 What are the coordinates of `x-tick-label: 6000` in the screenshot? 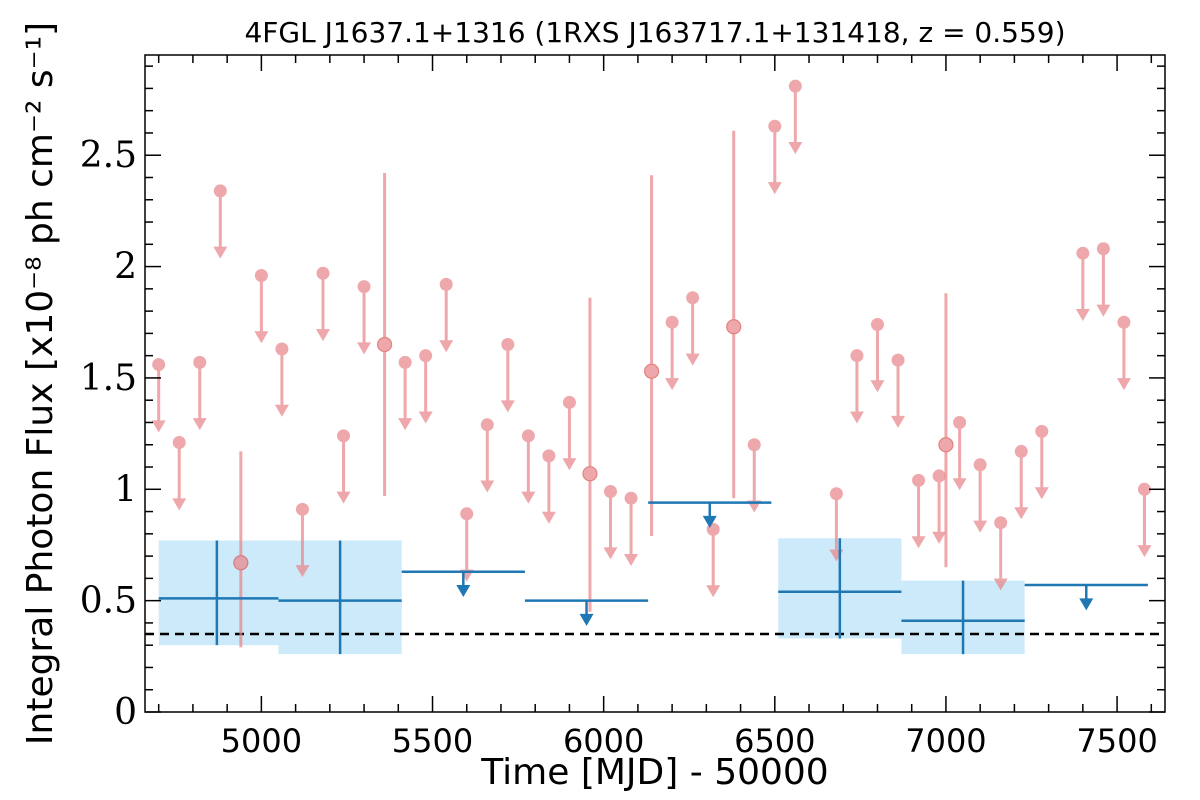 It's located at (603, 741).